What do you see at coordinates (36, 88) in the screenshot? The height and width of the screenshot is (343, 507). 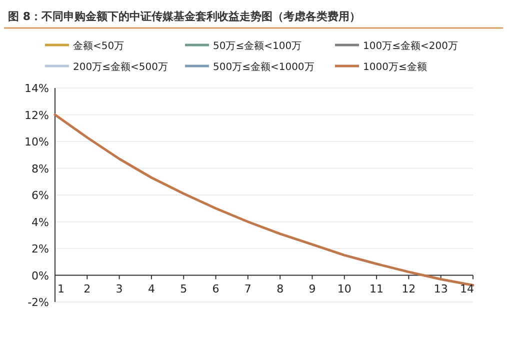 I see `y-tick-label: 14%` at bounding box center [36, 88].